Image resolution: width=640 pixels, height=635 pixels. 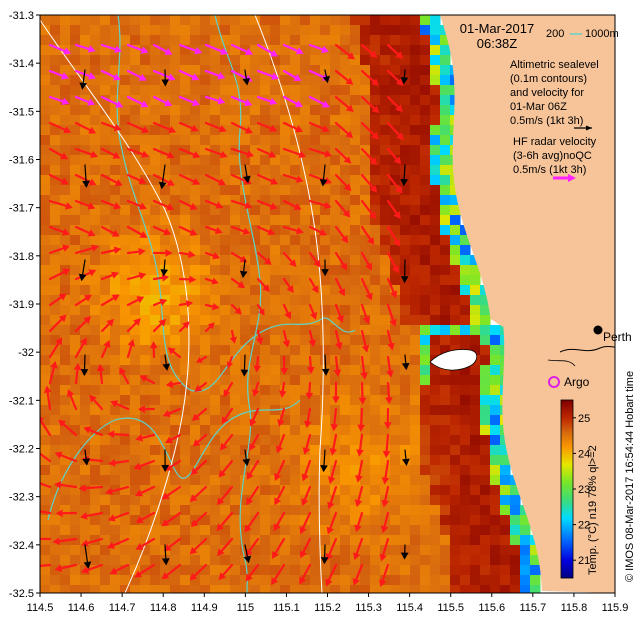 What do you see at coordinates (409, 608) in the screenshot?
I see `x-tick-label: 115.4` at bounding box center [409, 608].